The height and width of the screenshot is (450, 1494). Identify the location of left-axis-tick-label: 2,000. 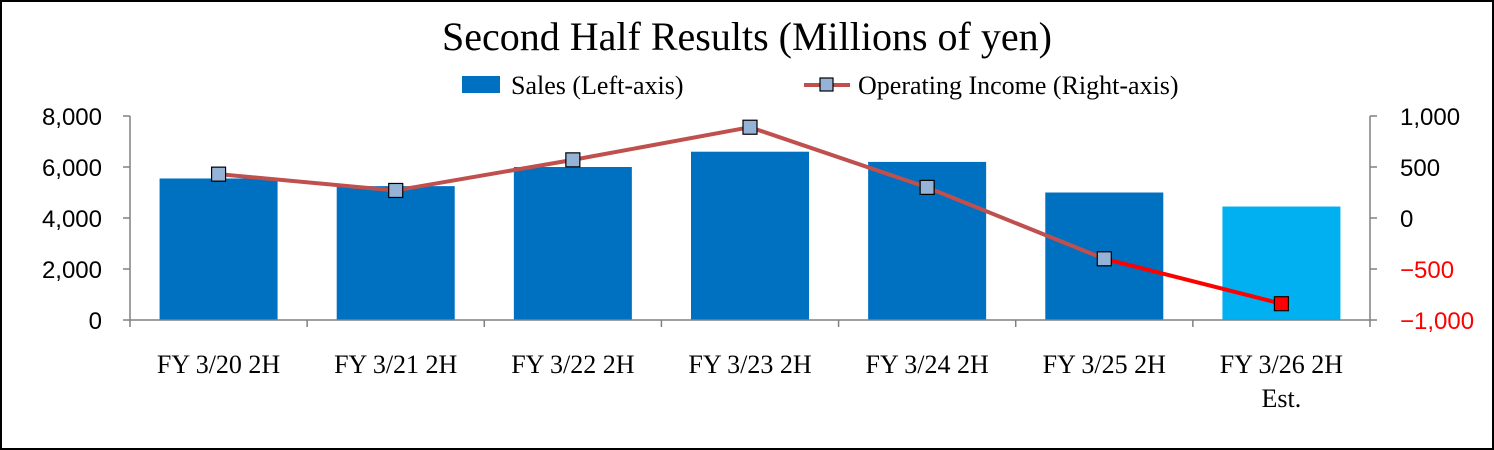
(72, 270).